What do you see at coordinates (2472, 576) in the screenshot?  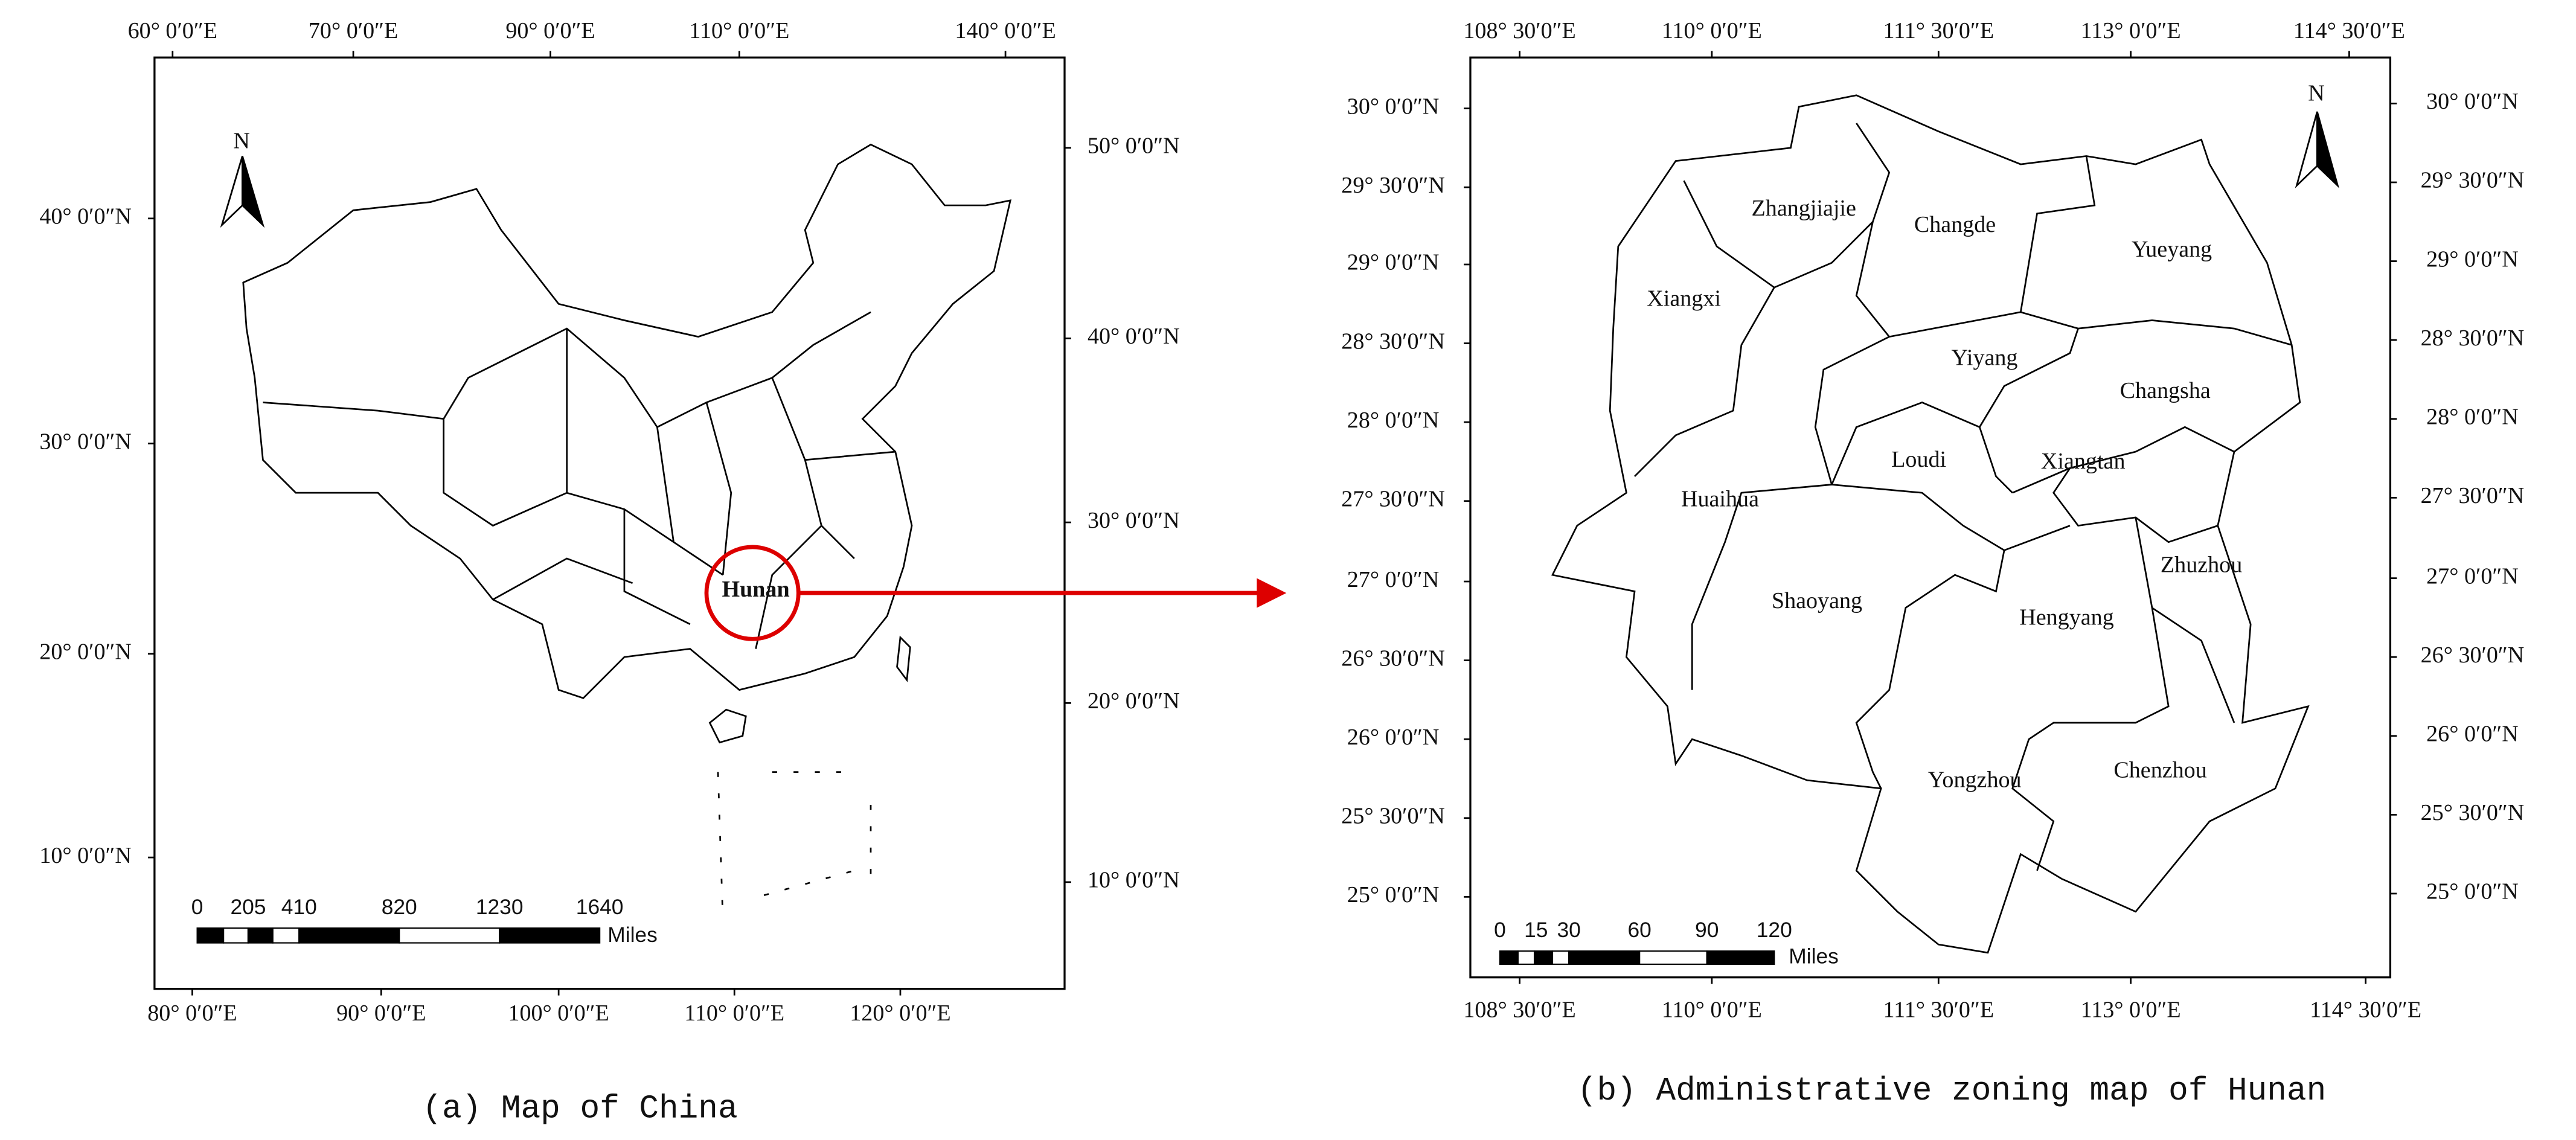 I see `right-label: 27° 0′0″N` at bounding box center [2472, 576].